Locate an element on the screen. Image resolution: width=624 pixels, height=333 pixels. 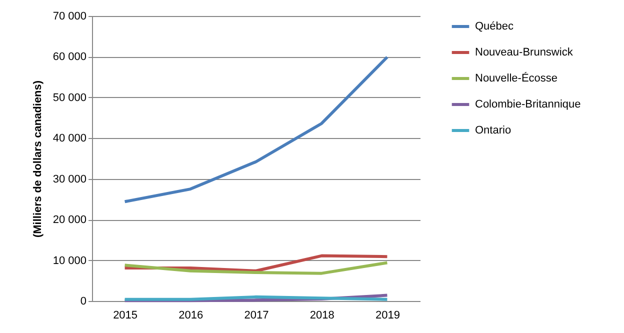
x-tick-label: 2017 is located at coordinates (256, 316).